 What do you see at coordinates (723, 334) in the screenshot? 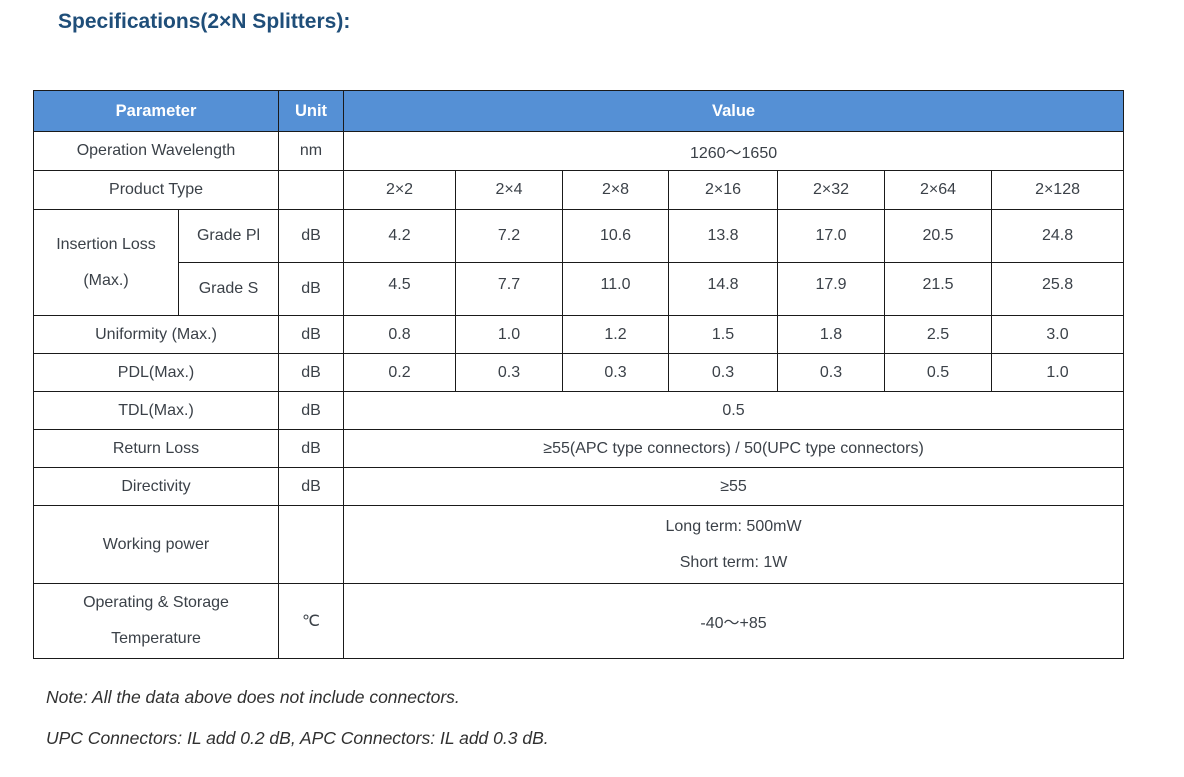
I see `value-uniformity: 1.5` at bounding box center [723, 334].